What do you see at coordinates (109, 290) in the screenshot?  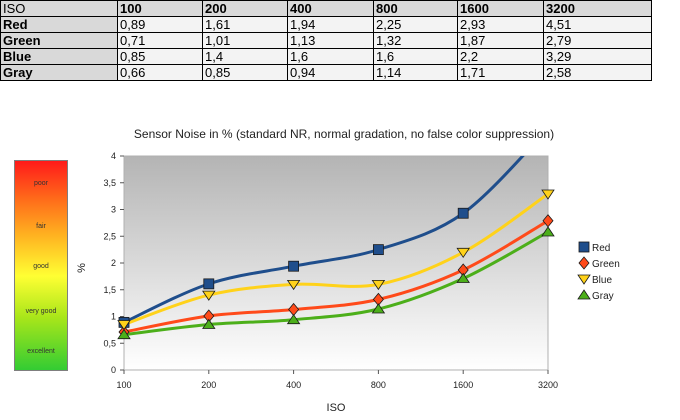 I see `y-tick-label: 1,5` at bounding box center [109, 290].